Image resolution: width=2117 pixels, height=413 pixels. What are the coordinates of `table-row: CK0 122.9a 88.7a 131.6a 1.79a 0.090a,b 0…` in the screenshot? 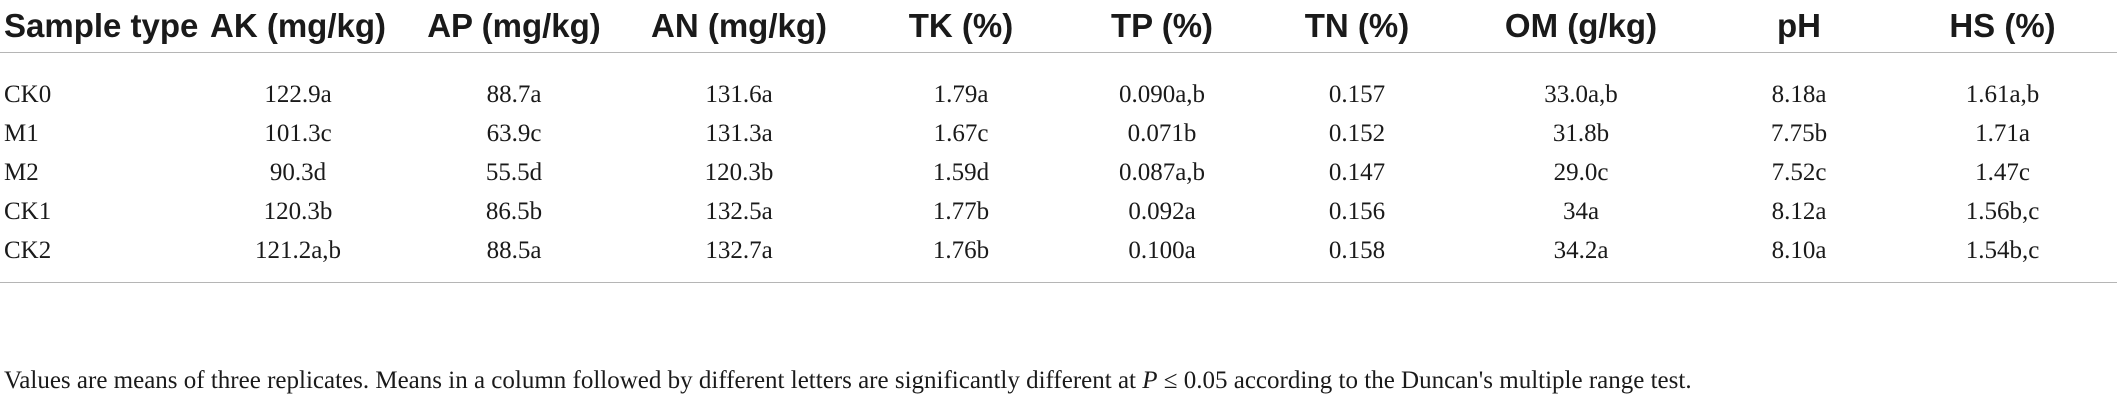 It's located at (1058, 94).